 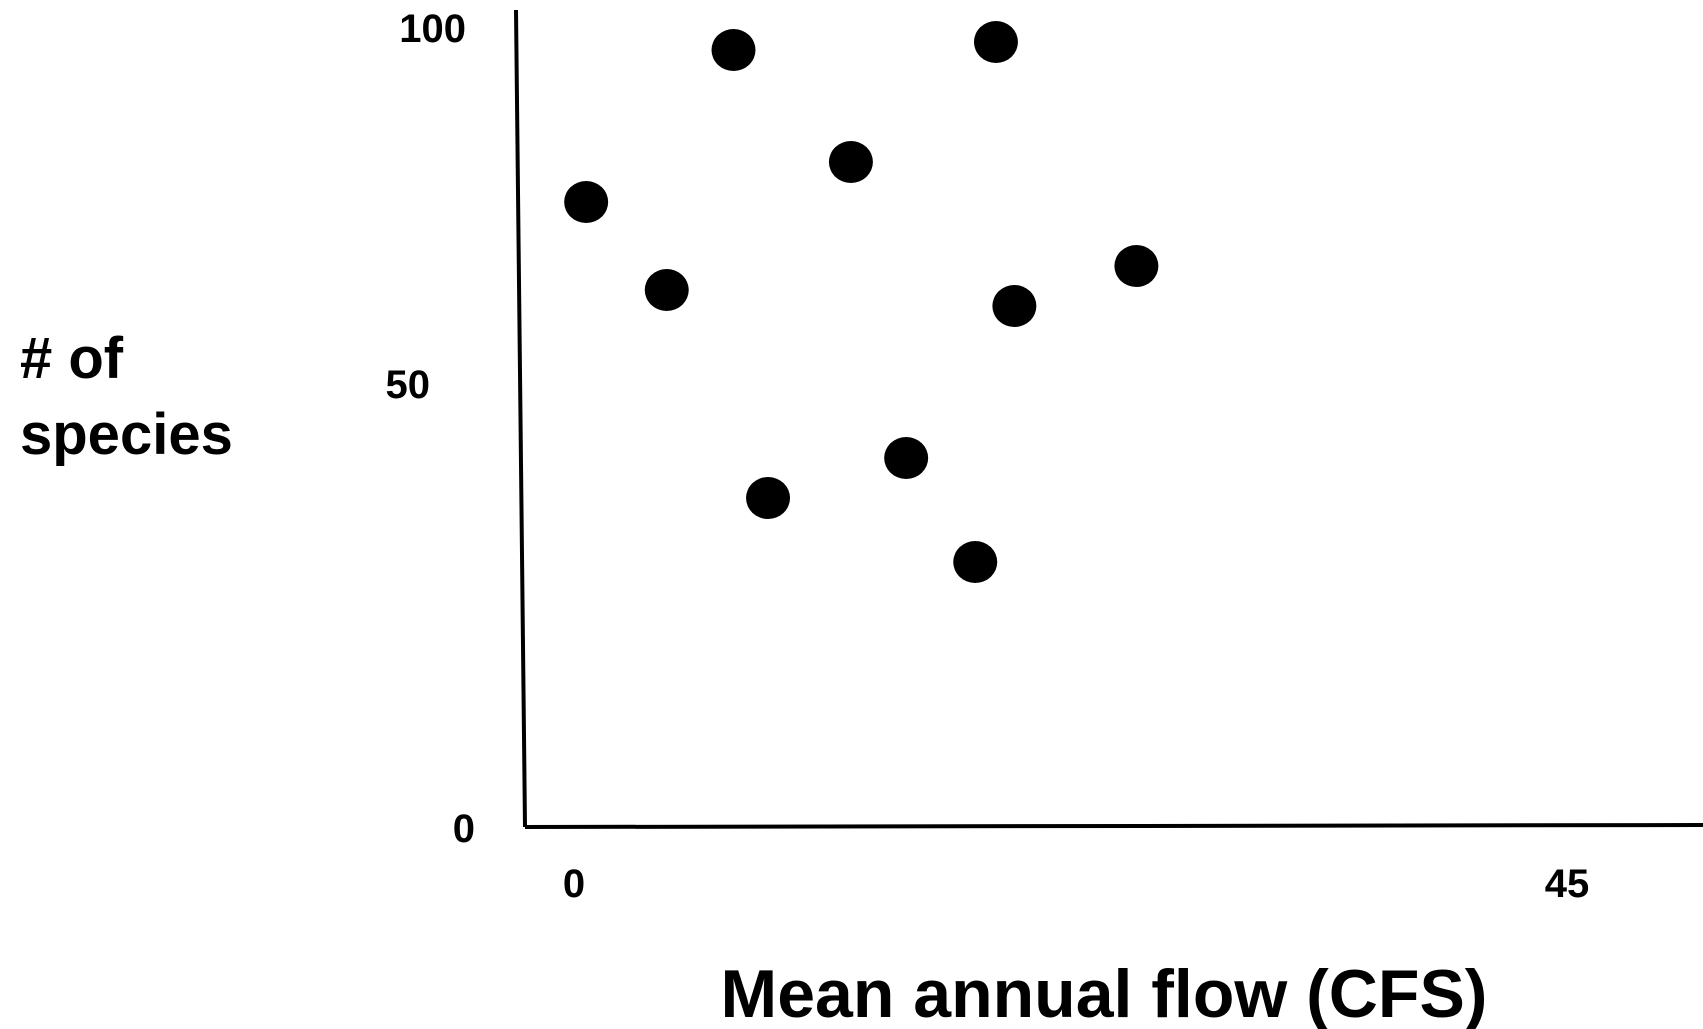 What do you see at coordinates (1113, 826) in the screenshot?
I see `x-axis-line` at bounding box center [1113, 826].